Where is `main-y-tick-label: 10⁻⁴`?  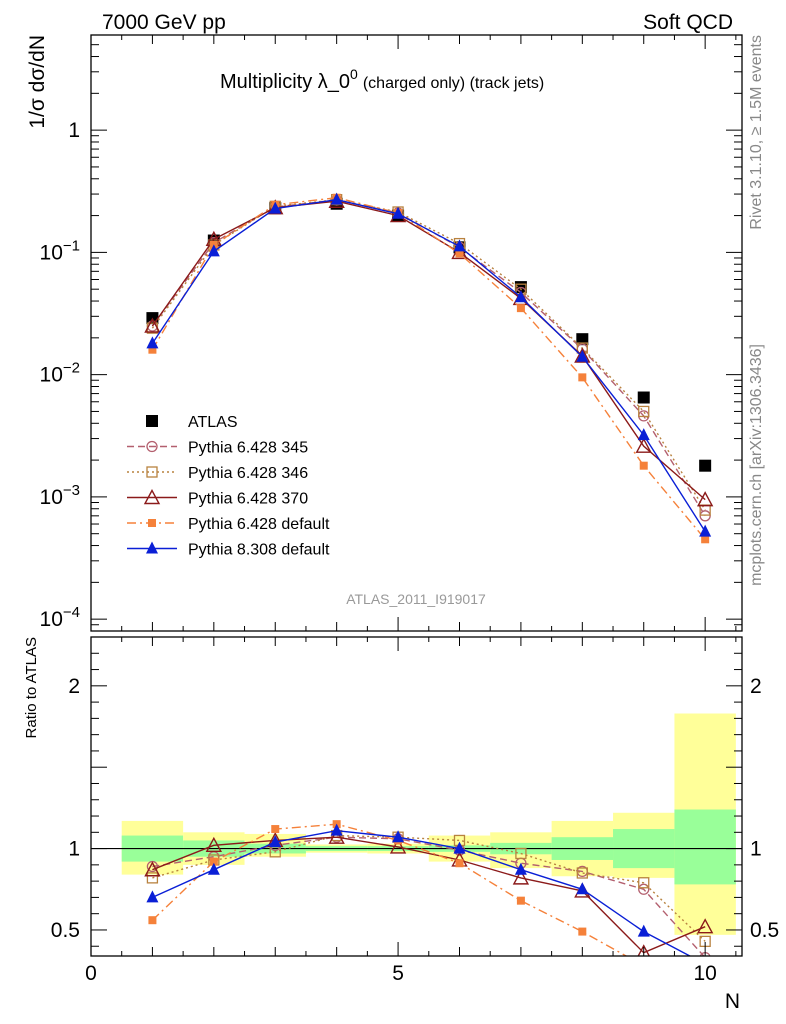 main-y-tick-label: 10⁻⁴ is located at coordinates (60, 617).